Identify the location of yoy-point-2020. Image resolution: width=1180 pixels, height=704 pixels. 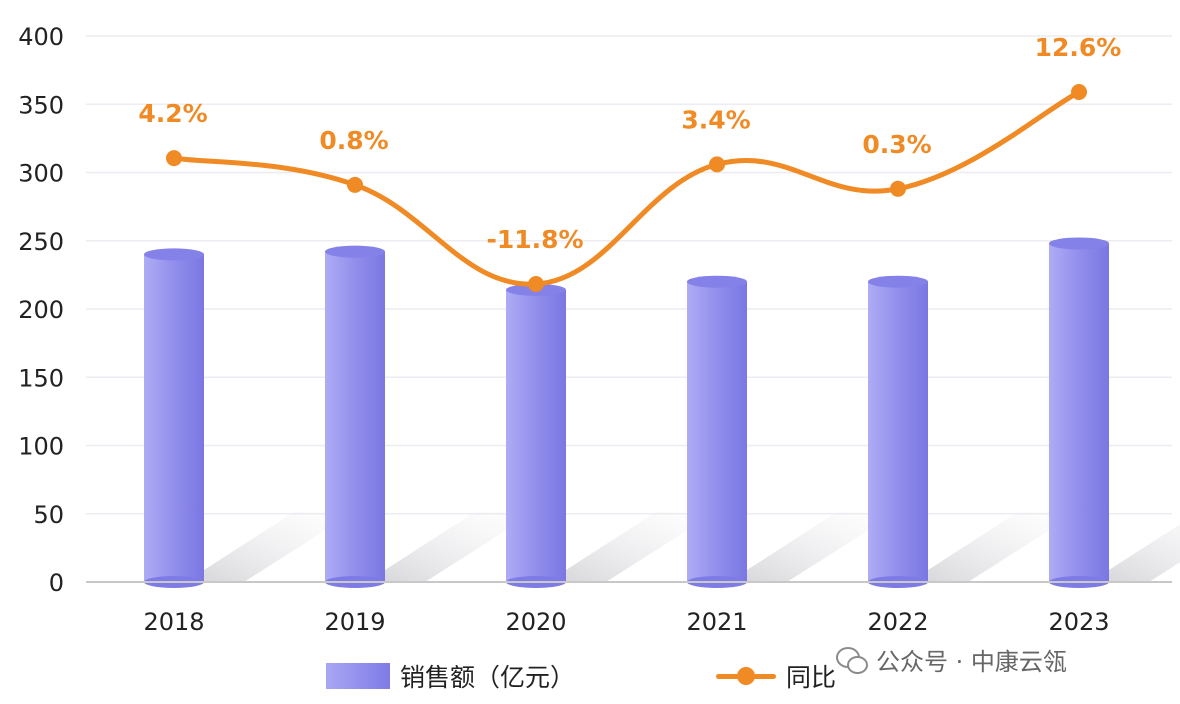
(536, 284).